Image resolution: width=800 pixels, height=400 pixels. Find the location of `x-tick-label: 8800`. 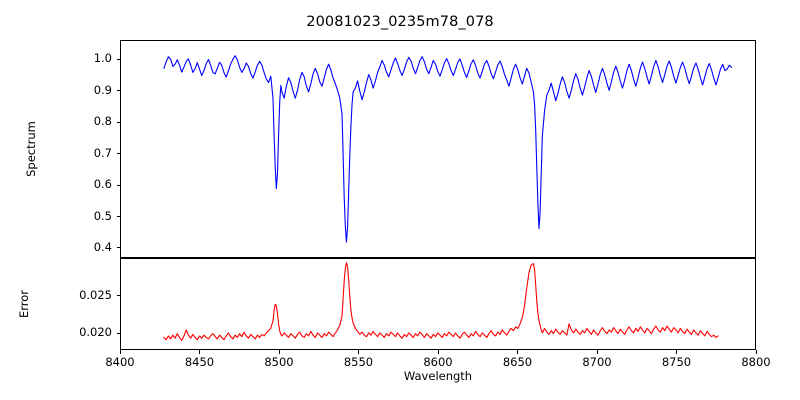

x-tick-label: 8800 is located at coordinates (756, 362).